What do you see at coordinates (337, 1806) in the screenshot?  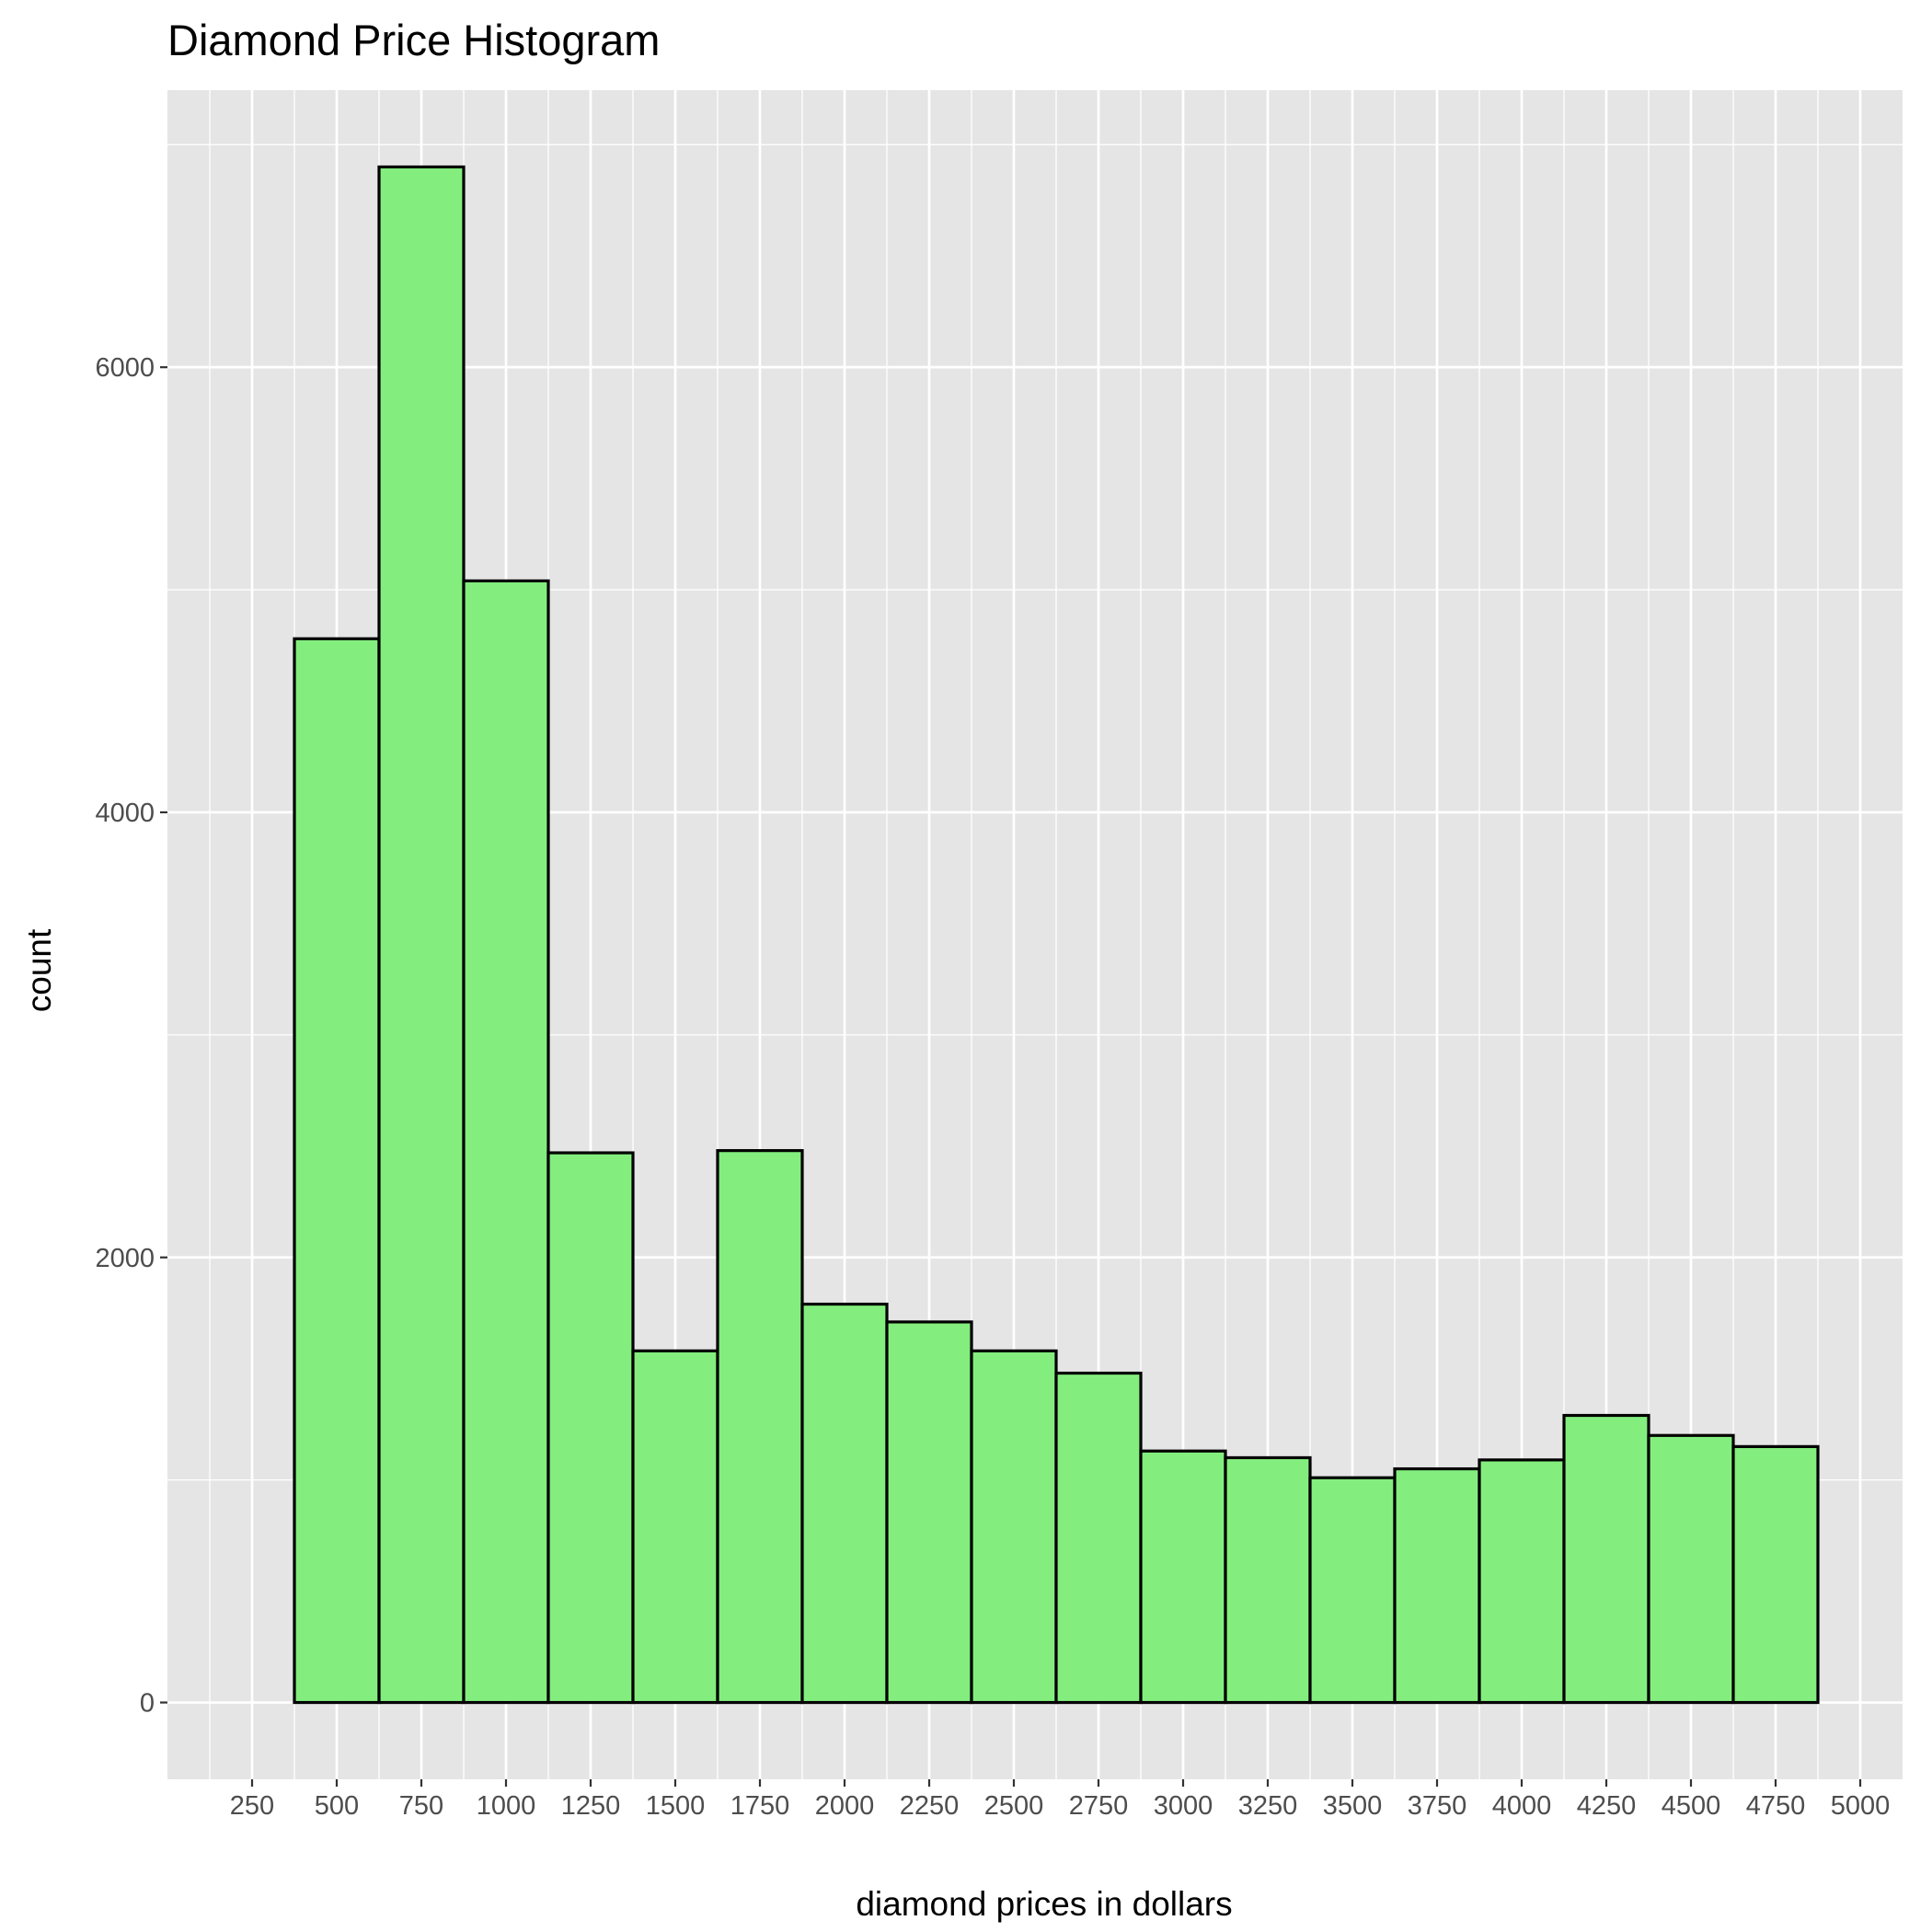 I see `x-tick-label: 500` at bounding box center [337, 1806].